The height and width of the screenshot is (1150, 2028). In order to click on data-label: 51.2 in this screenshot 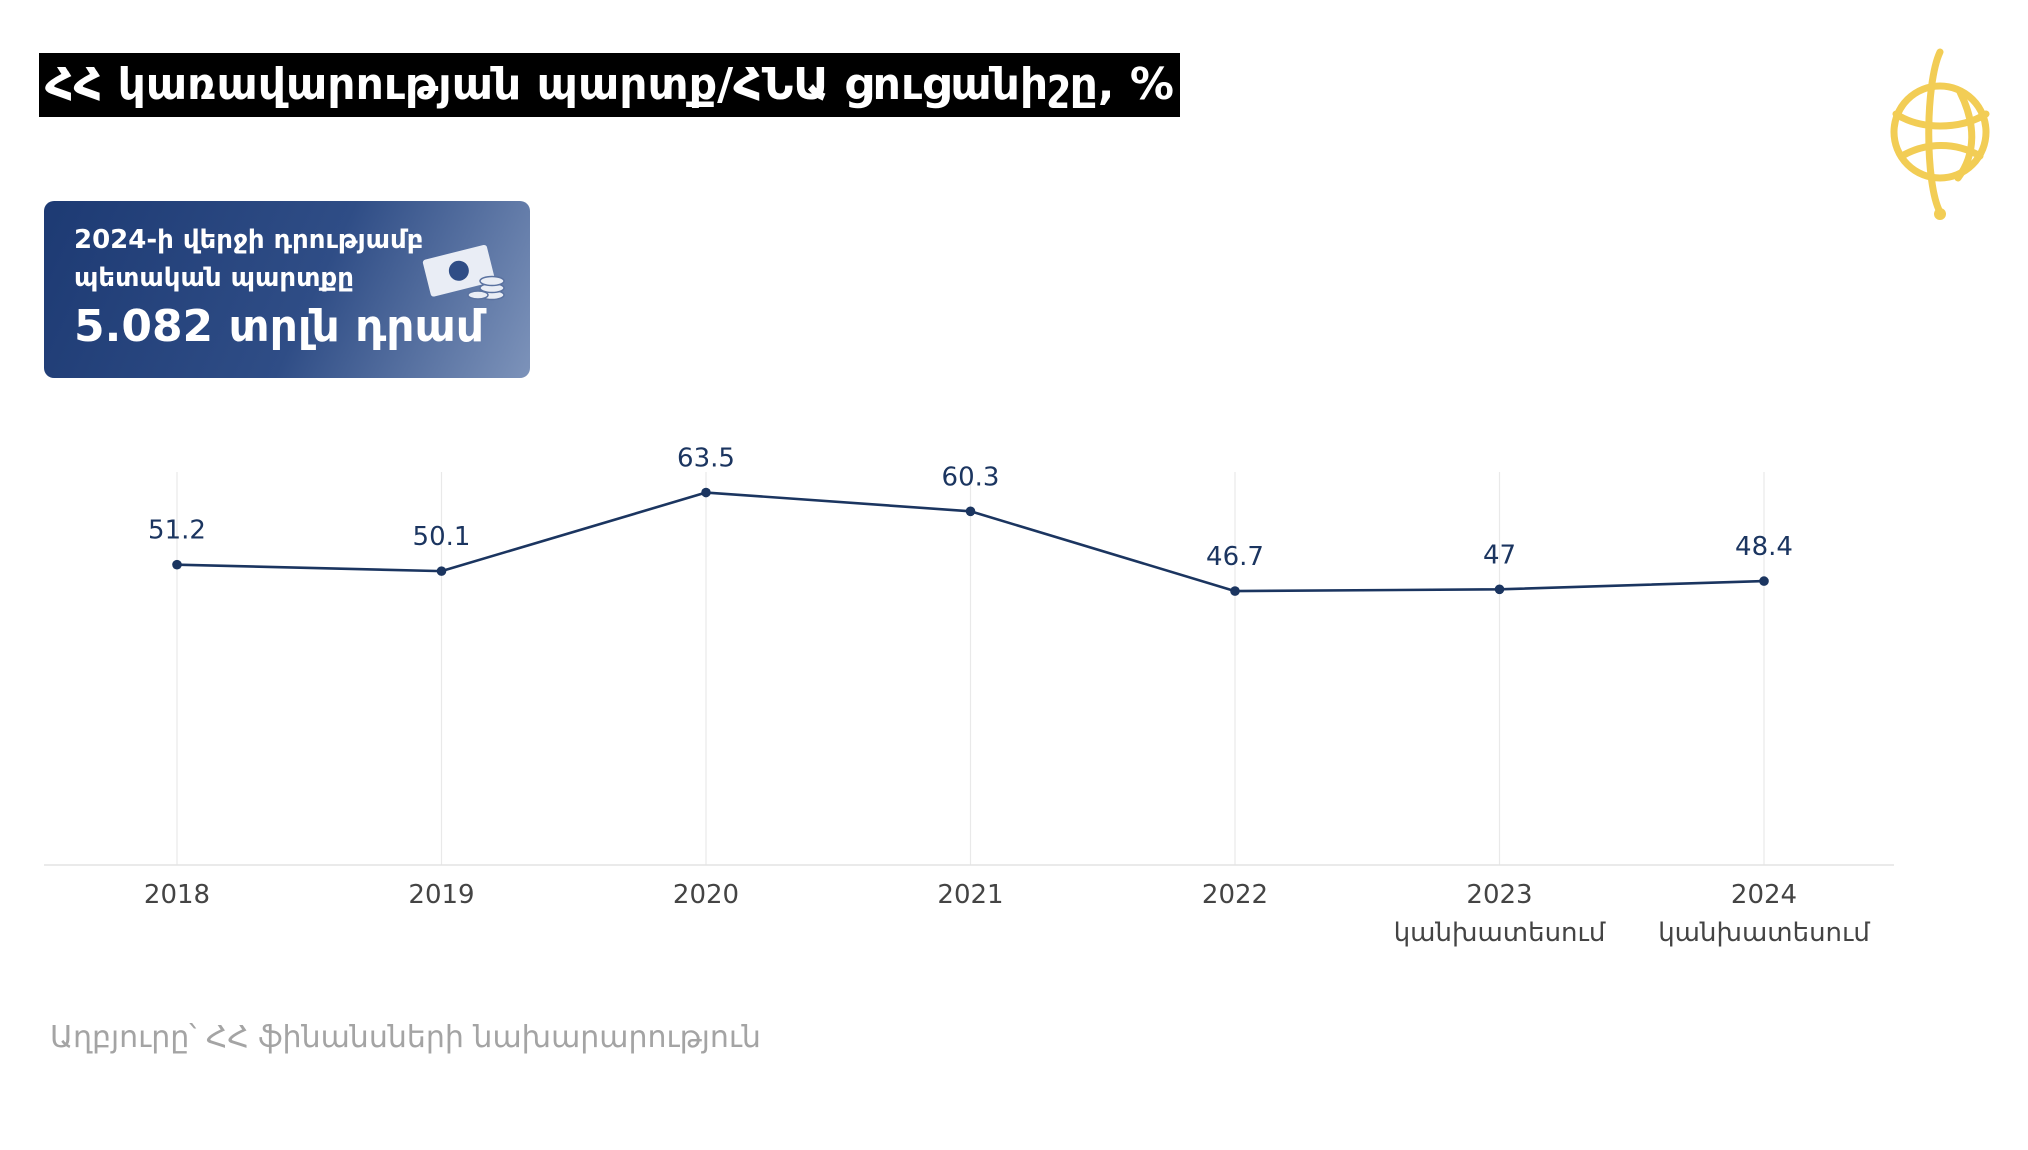, I will do `click(177, 531)`.